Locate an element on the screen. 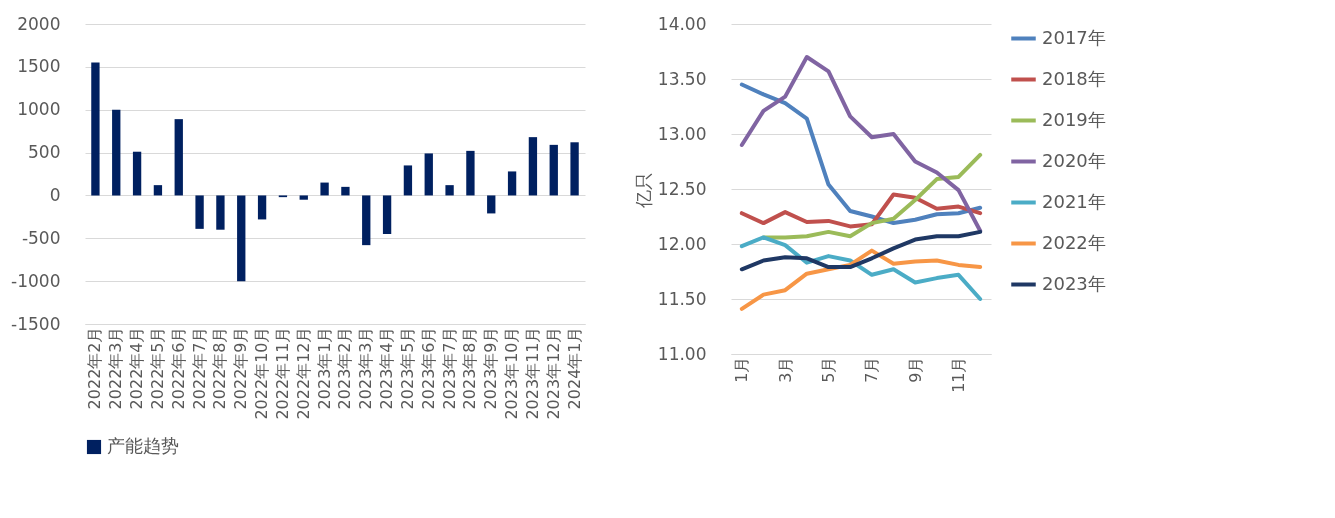  legend-label: 2019年 is located at coordinates (1074, 119).